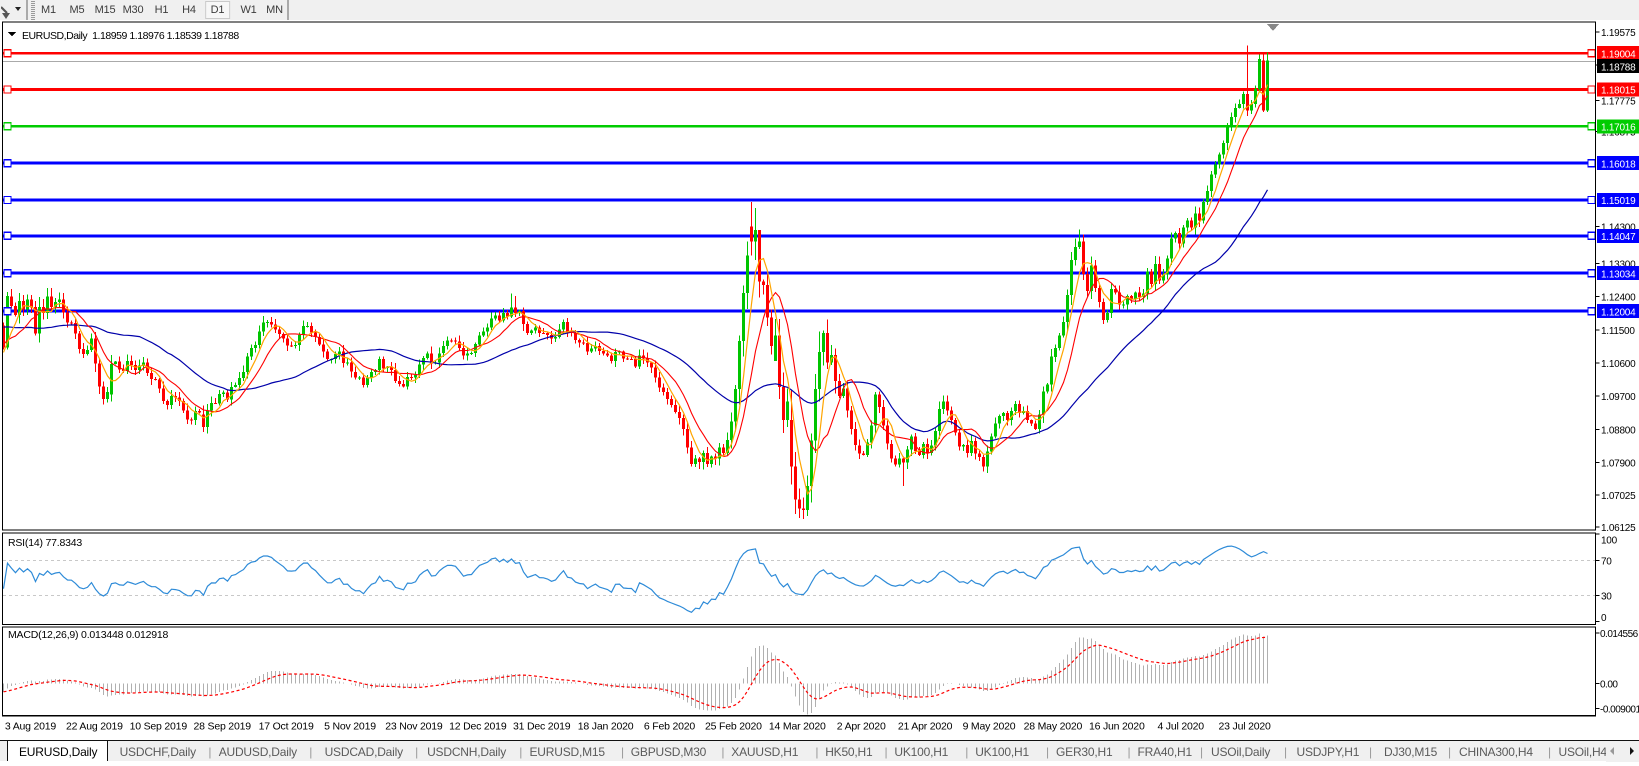 Image resolution: width=1639 pixels, height=766 pixels. I want to click on svg-text: 1.17775, so click(1618, 102).